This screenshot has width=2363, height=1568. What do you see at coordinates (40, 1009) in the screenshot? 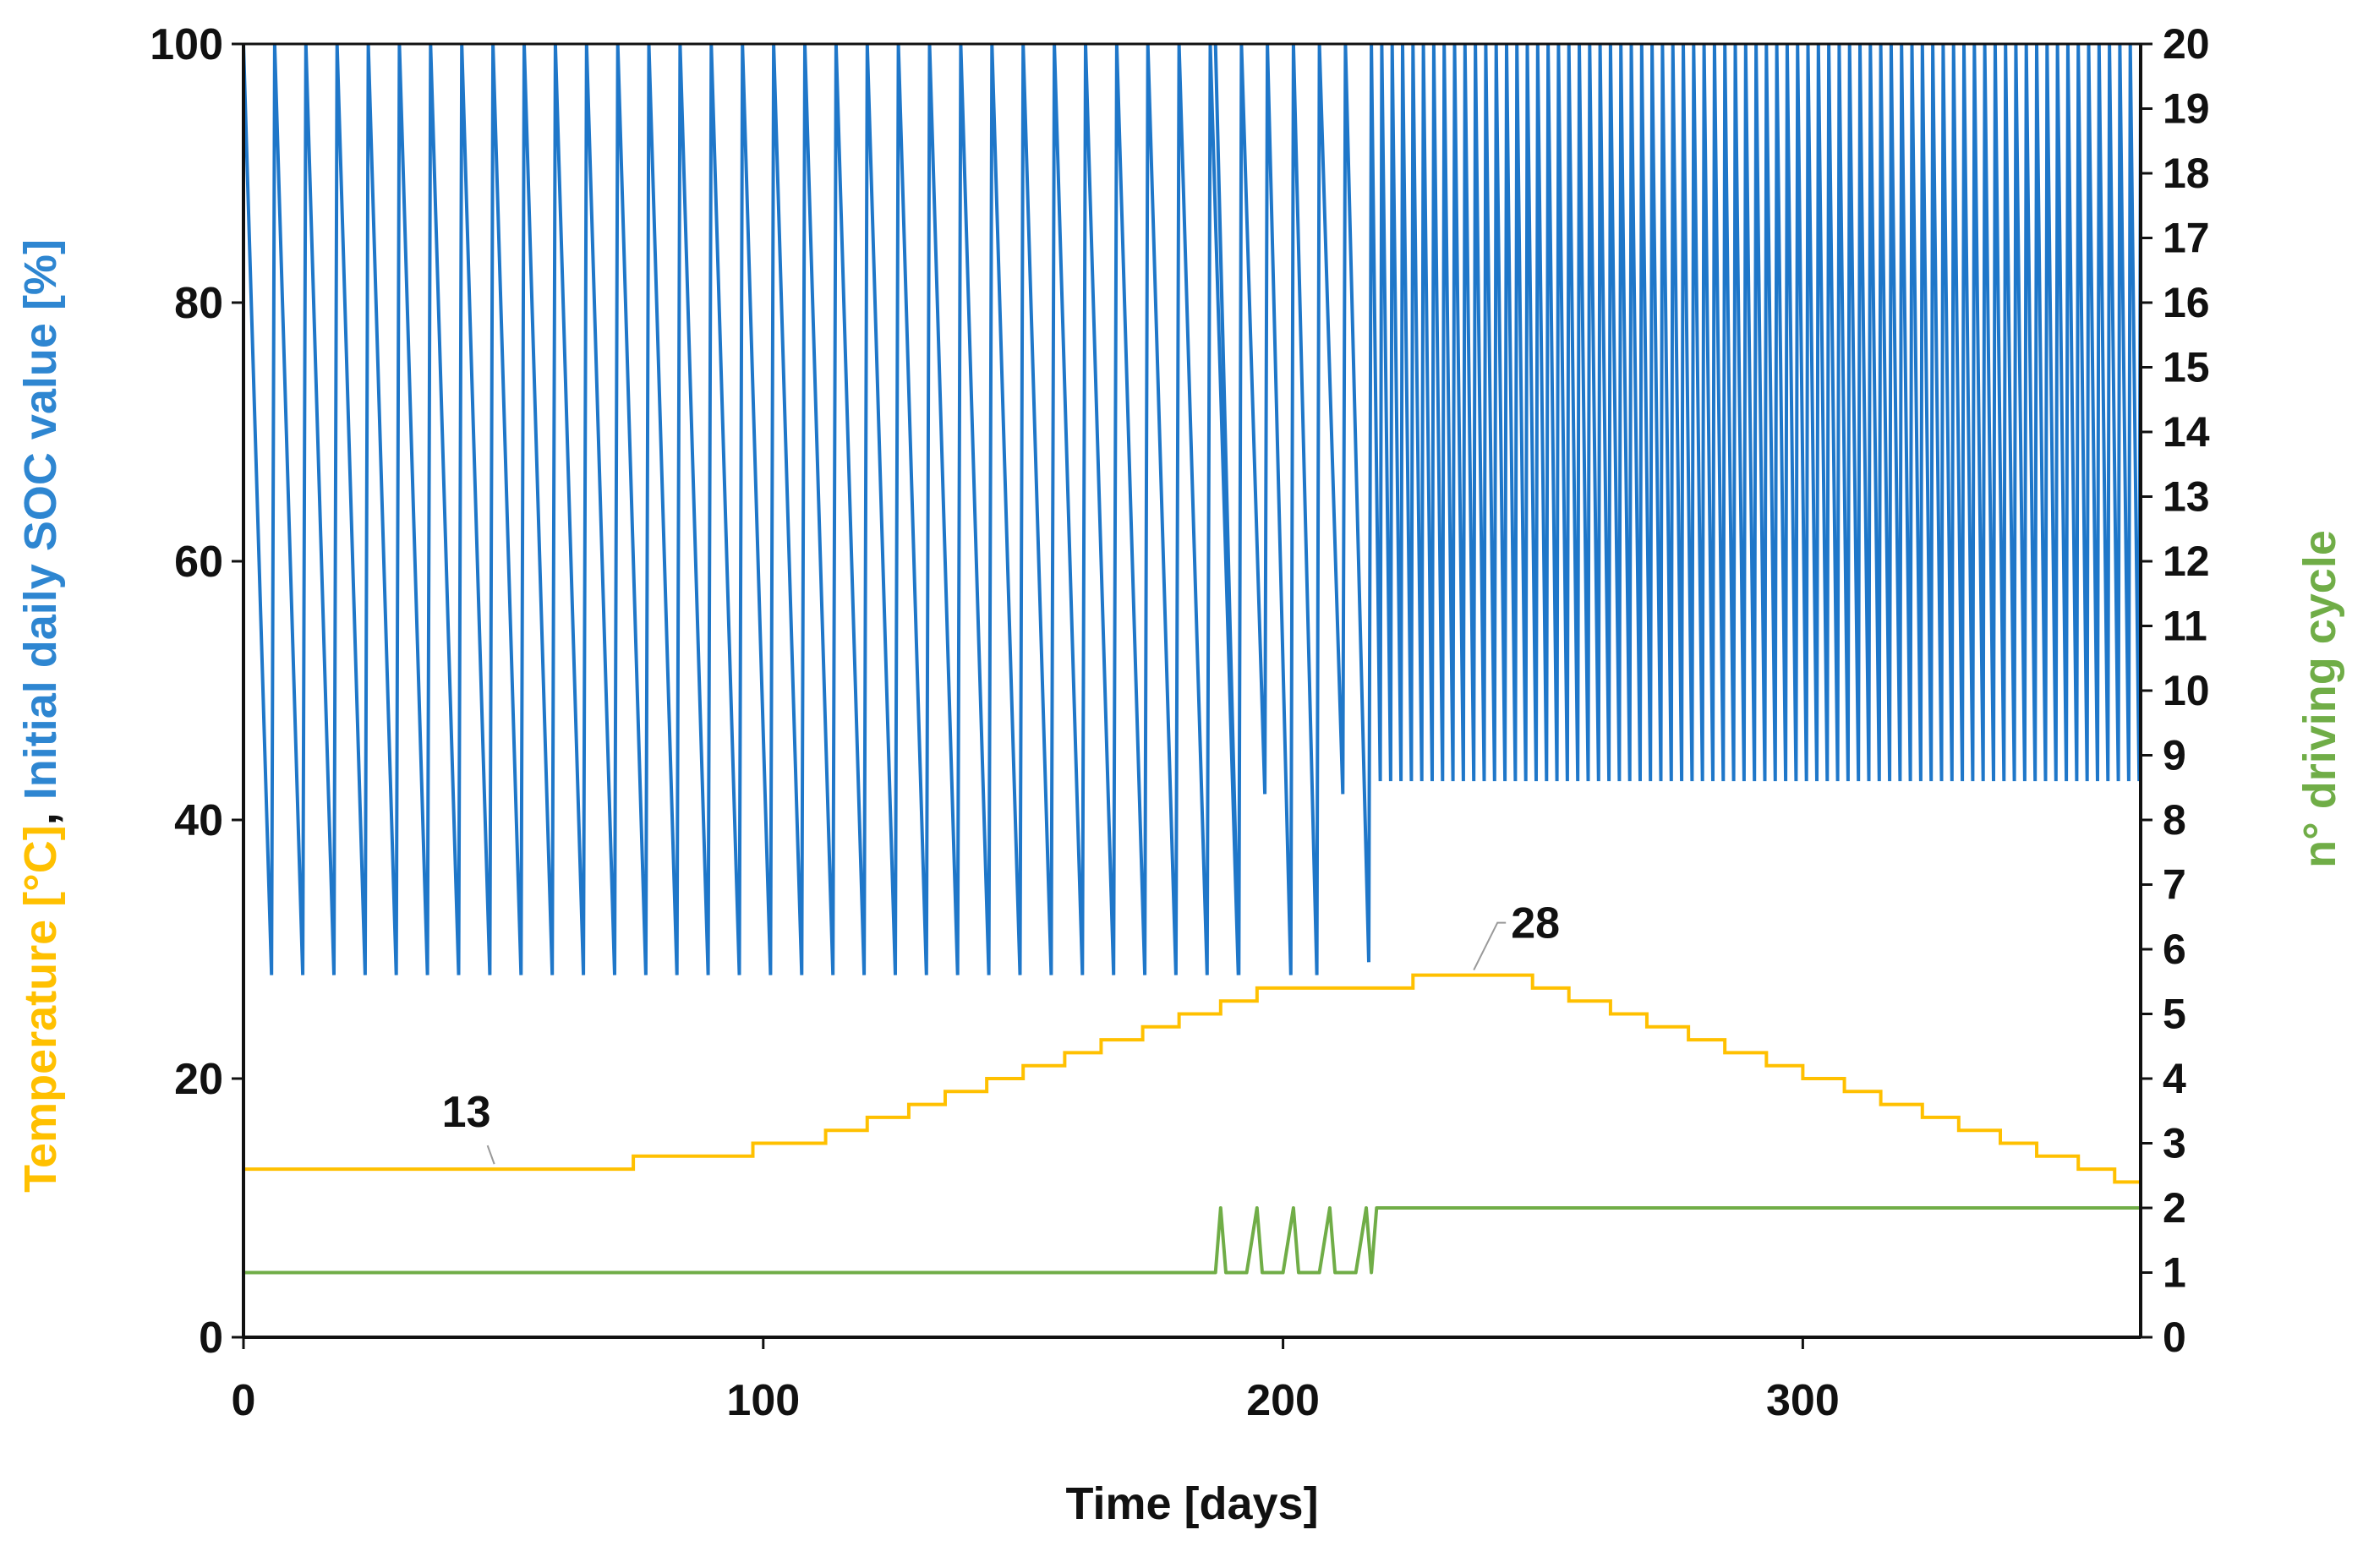
I see `left-axis-title-part: Temperature [°C]` at bounding box center [40, 1009].